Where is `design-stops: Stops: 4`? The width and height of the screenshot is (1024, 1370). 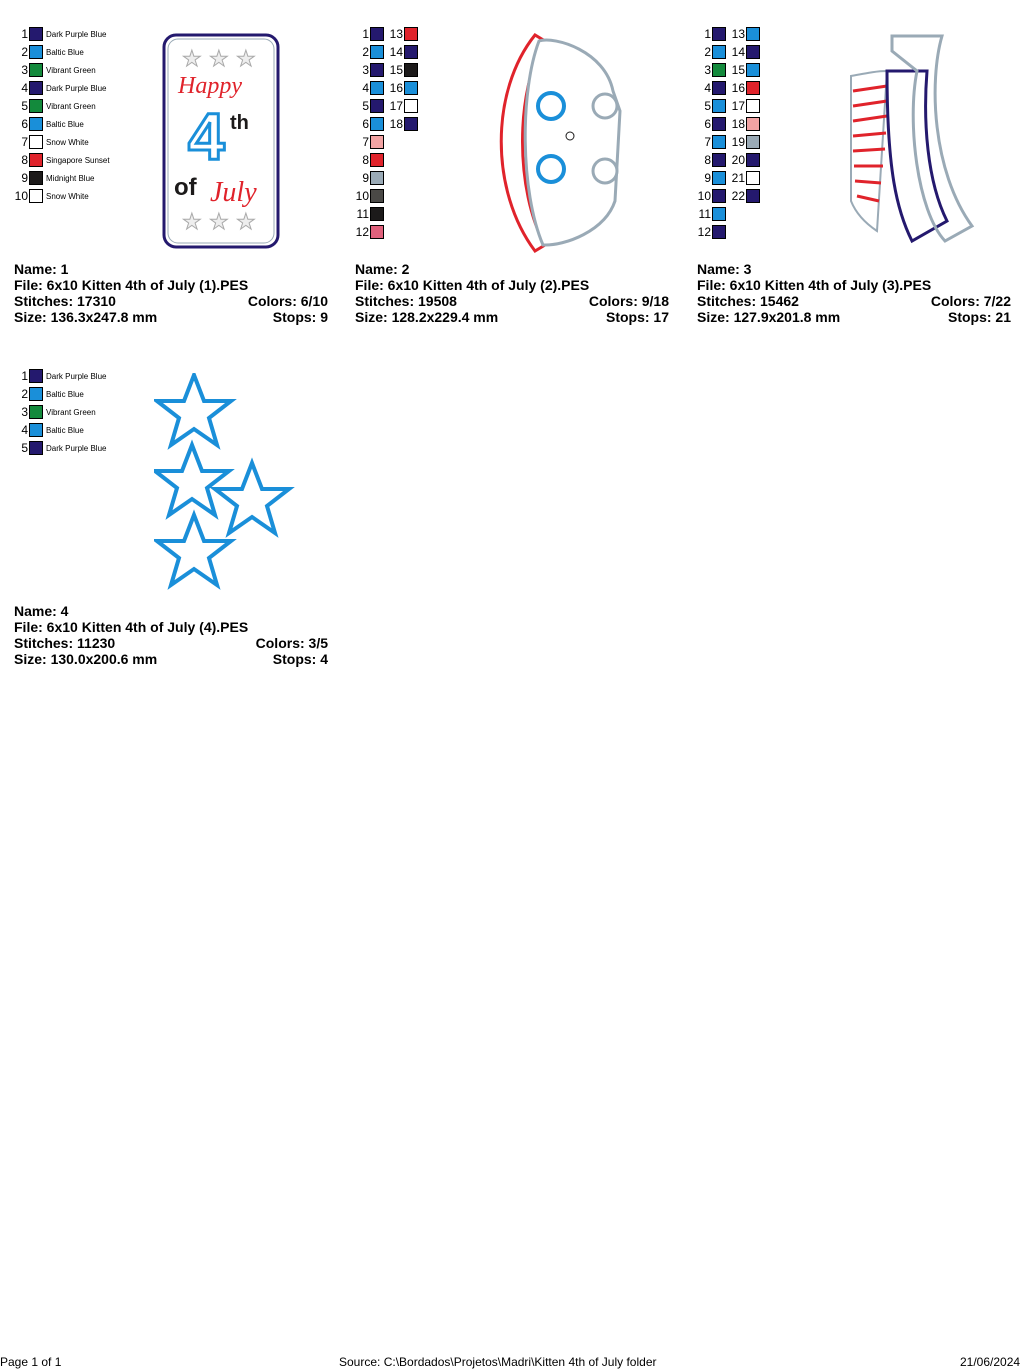 design-stops: Stops: 4 is located at coordinates (300, 659).